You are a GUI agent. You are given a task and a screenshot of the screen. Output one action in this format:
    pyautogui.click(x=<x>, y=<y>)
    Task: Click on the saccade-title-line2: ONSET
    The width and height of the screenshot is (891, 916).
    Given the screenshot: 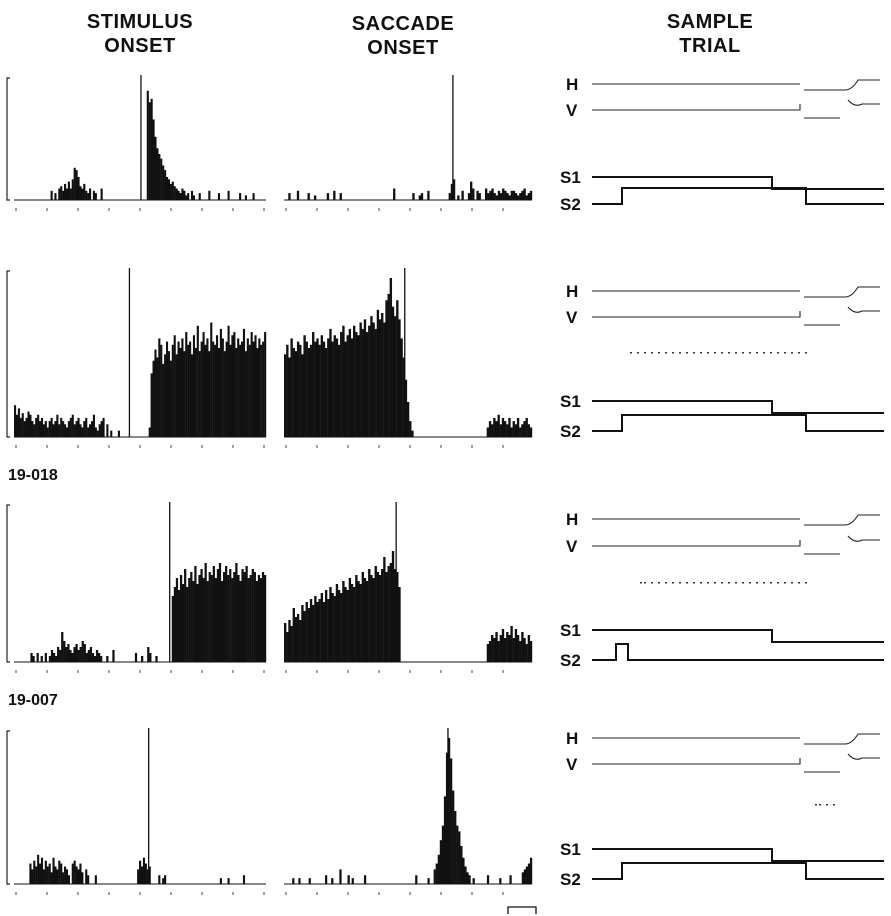 What is the action you would take?
    pyautogui.click(x=403, y=48)
    